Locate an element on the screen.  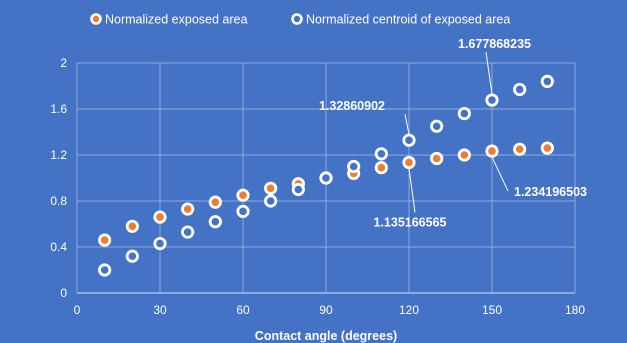
x-tick-label: 120 is located at coordinates (409, 310).